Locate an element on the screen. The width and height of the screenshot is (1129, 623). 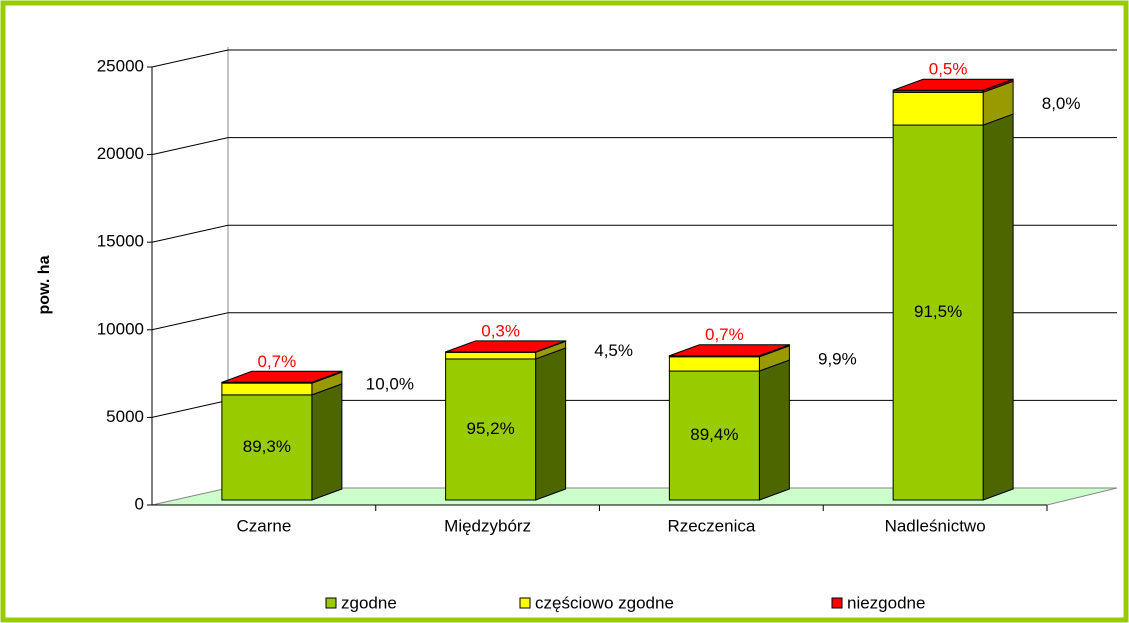
data-label: 89,4% is located at coordinates (714, 434).